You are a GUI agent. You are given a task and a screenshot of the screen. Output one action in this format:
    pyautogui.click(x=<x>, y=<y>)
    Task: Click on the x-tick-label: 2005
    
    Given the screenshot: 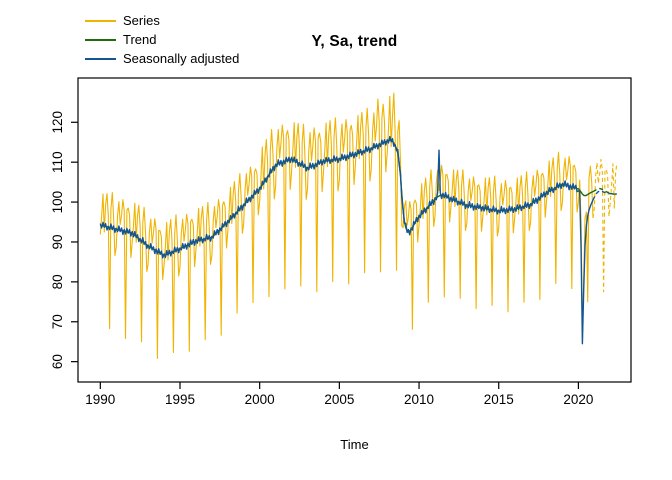 What is the action you would take?
    pyautogui.click(x=339, y=399)
    